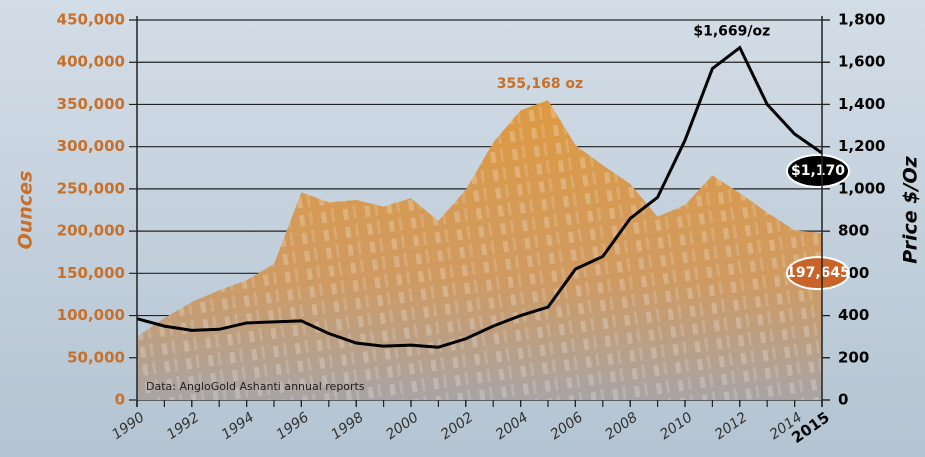 The height and width of the screenshot is (457, 925). I want to click on y-tick-label: 300,000, so click(91, 146).